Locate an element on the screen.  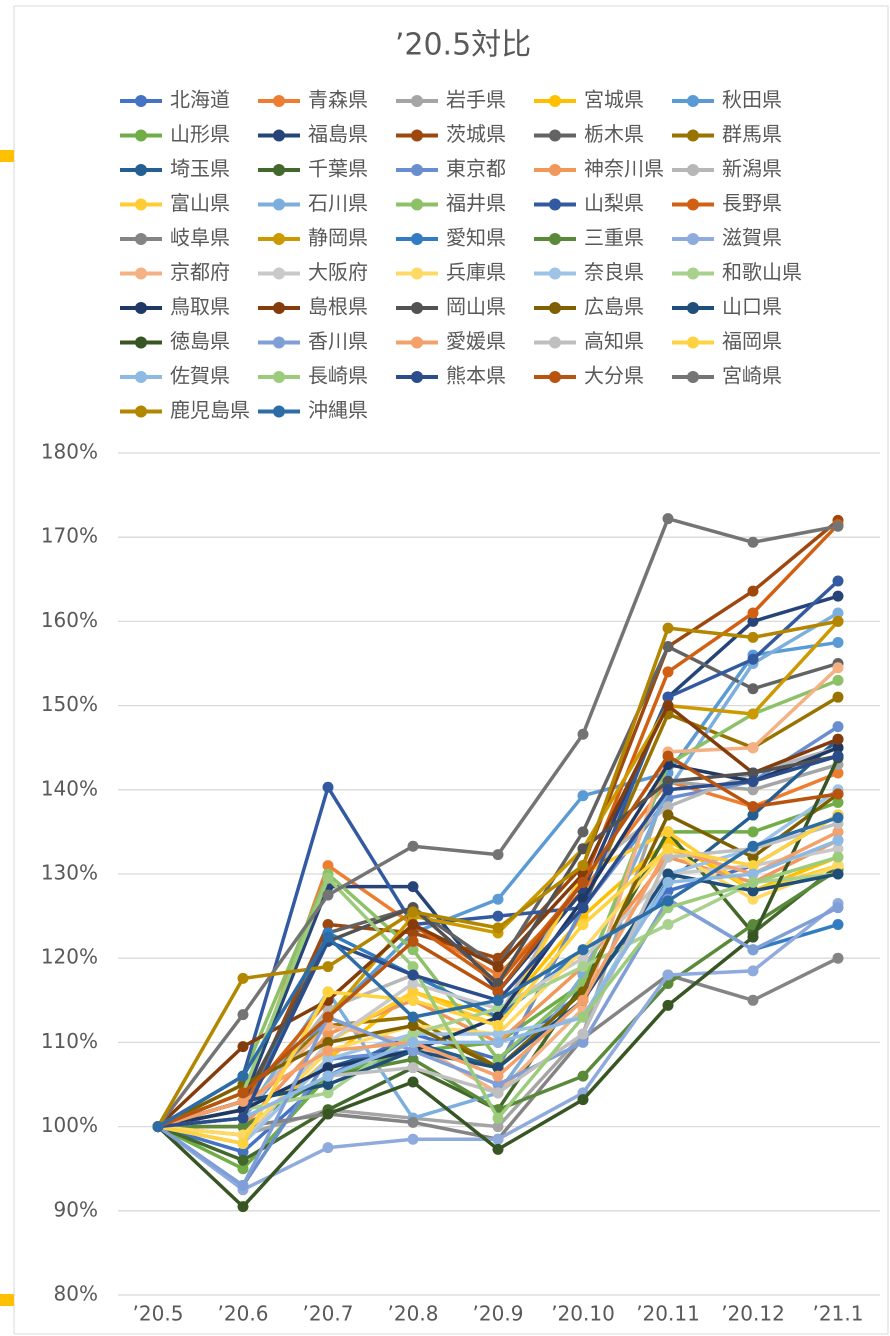
legend-label: 青森県 is located at coordinates (338, 100).